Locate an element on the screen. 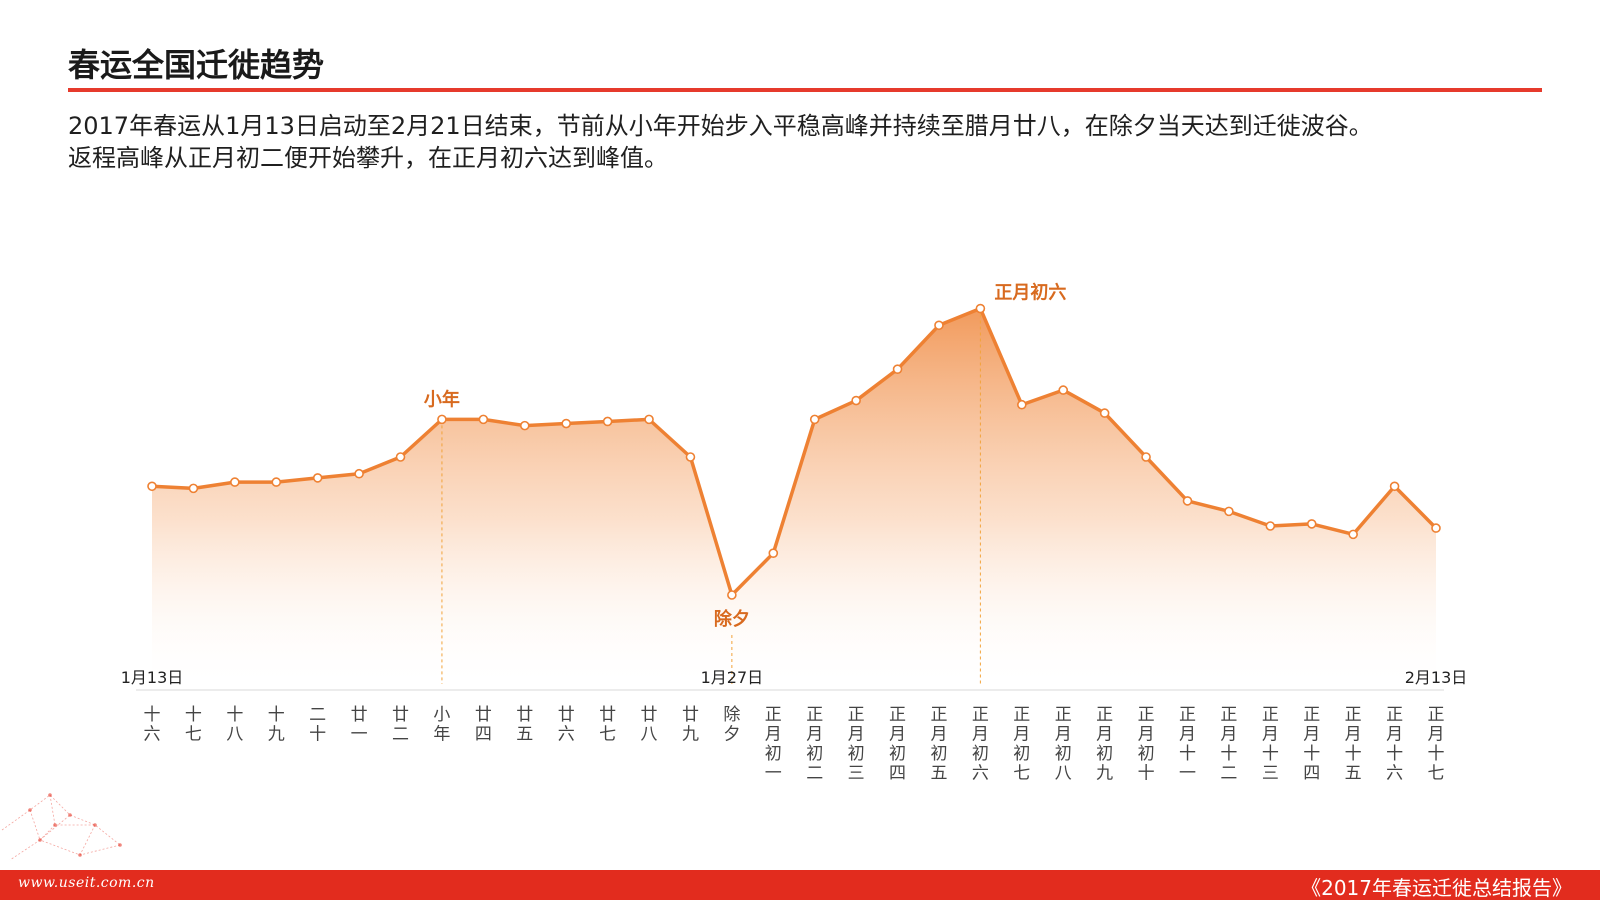 This screenshot has width=1600, height=901. x-tick-label: 正月十二 is located at coordinates (1228, 744).